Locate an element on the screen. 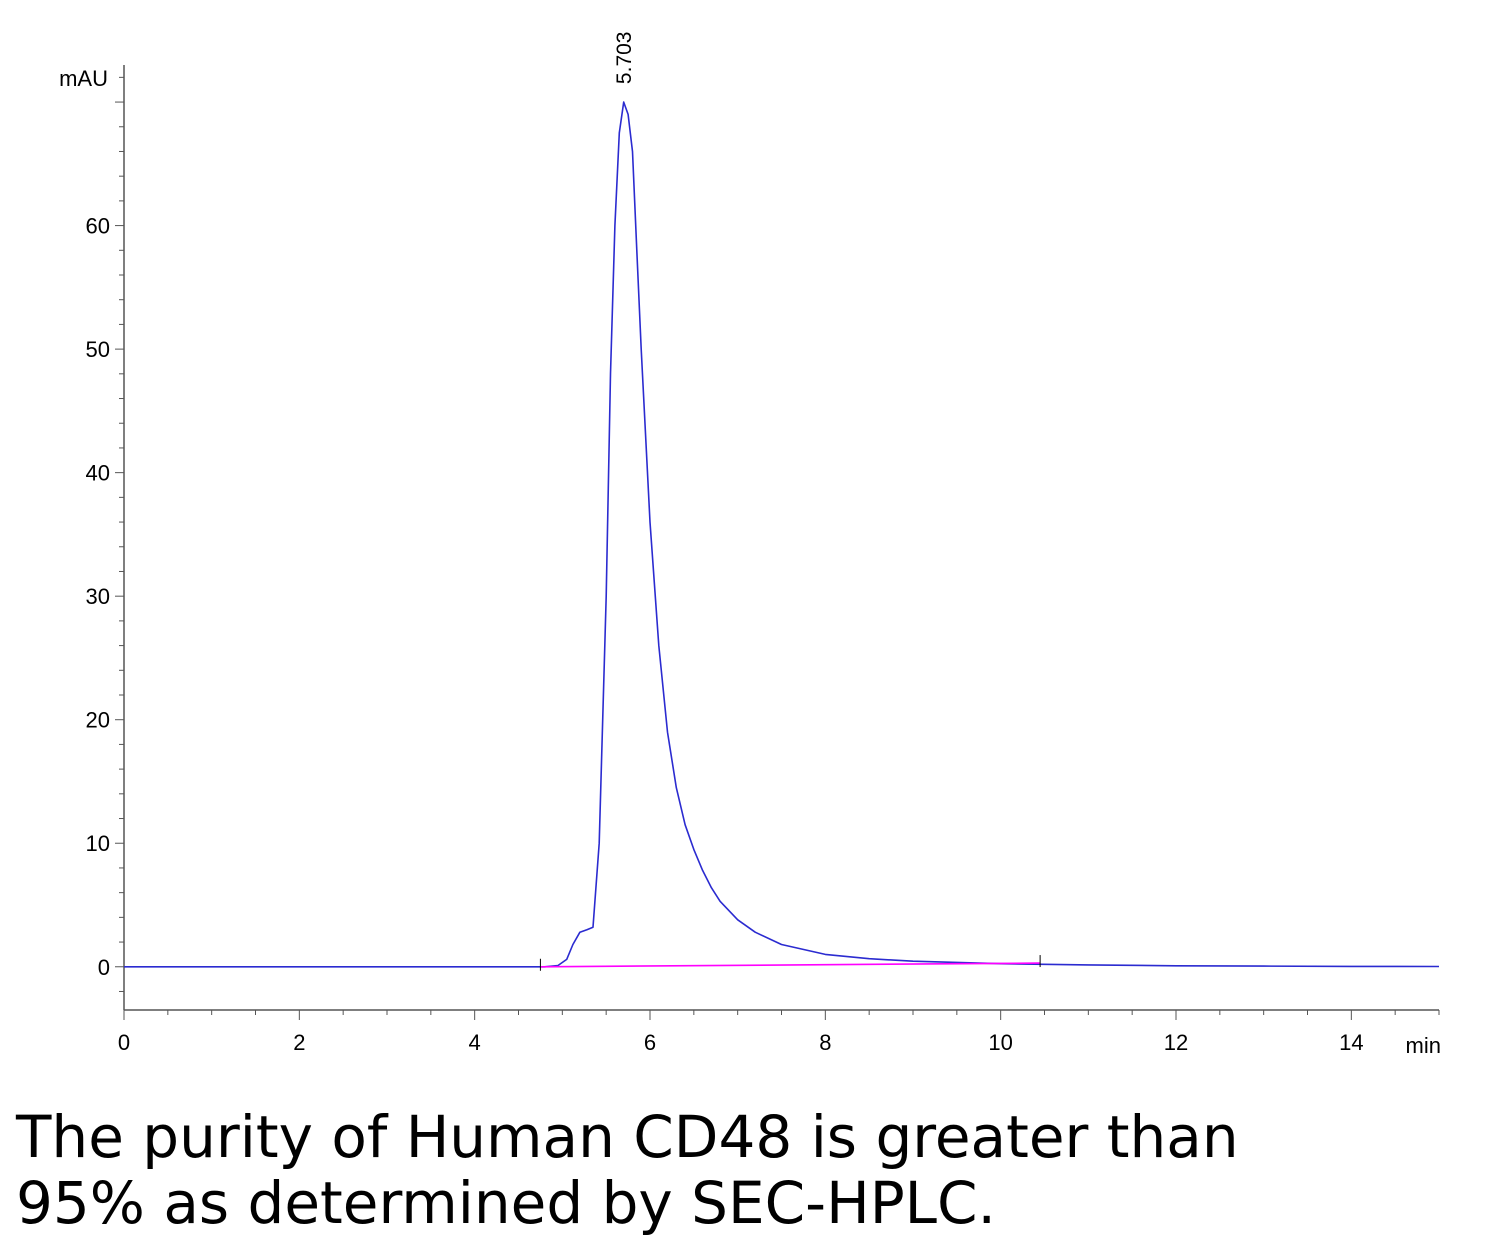 The width and height of the screenshot is (1500, 1252). y-tick-label: 50 is located at coordinates (98, 349).